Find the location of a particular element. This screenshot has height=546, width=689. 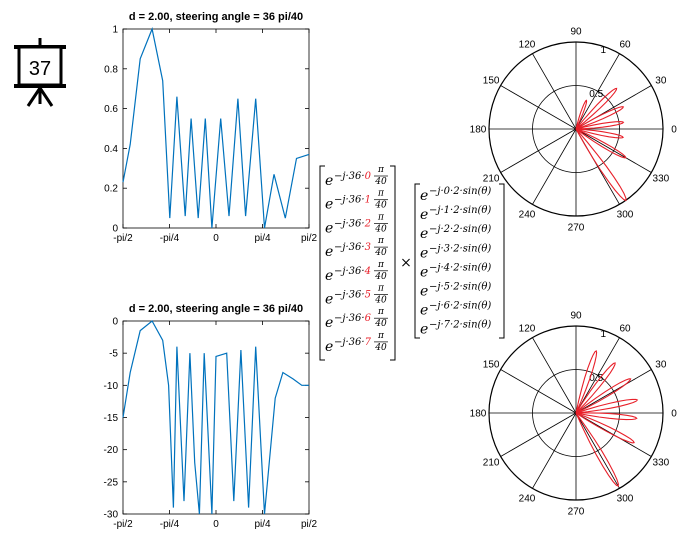

steering-entry: e −j·36·7 π 40 is located at coordinates (356, 343).